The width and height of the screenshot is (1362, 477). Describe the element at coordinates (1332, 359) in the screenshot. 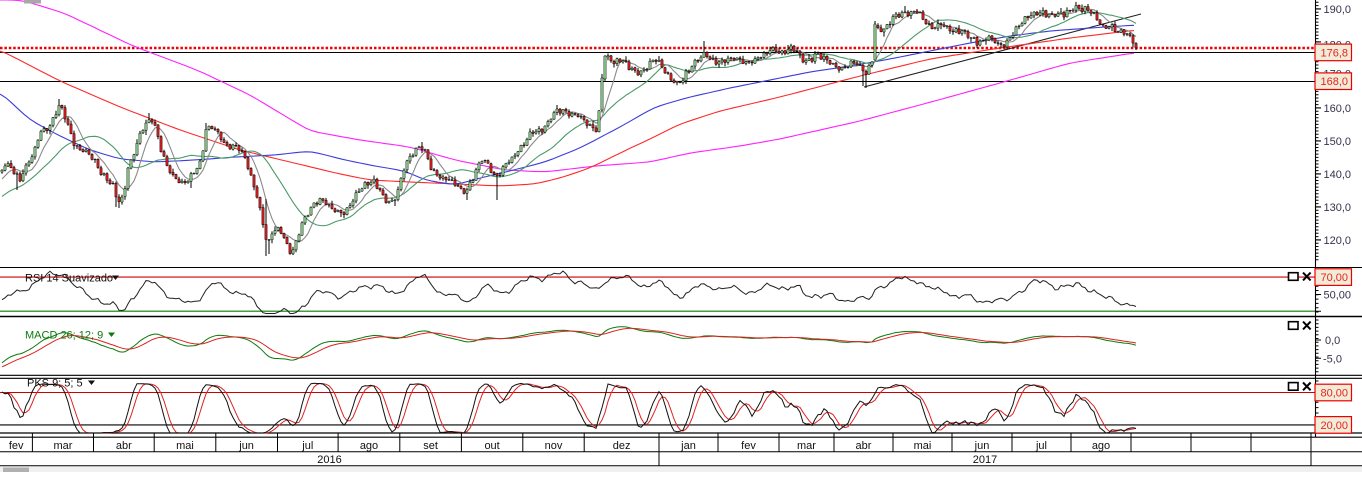

I see `svg-text: -5,0` at that location.